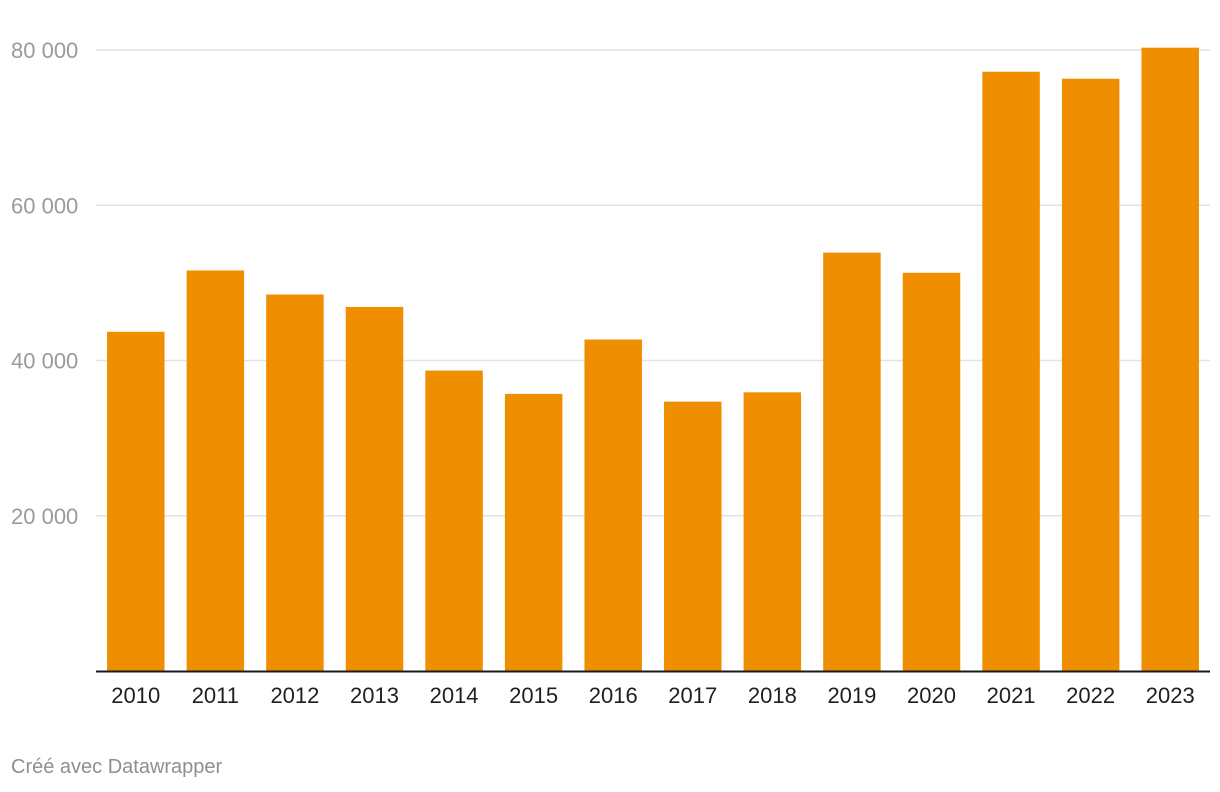  Describe the element at coordinates (1170, 695) in the screenshot. I see `x-tick-label: 2023` at that location.